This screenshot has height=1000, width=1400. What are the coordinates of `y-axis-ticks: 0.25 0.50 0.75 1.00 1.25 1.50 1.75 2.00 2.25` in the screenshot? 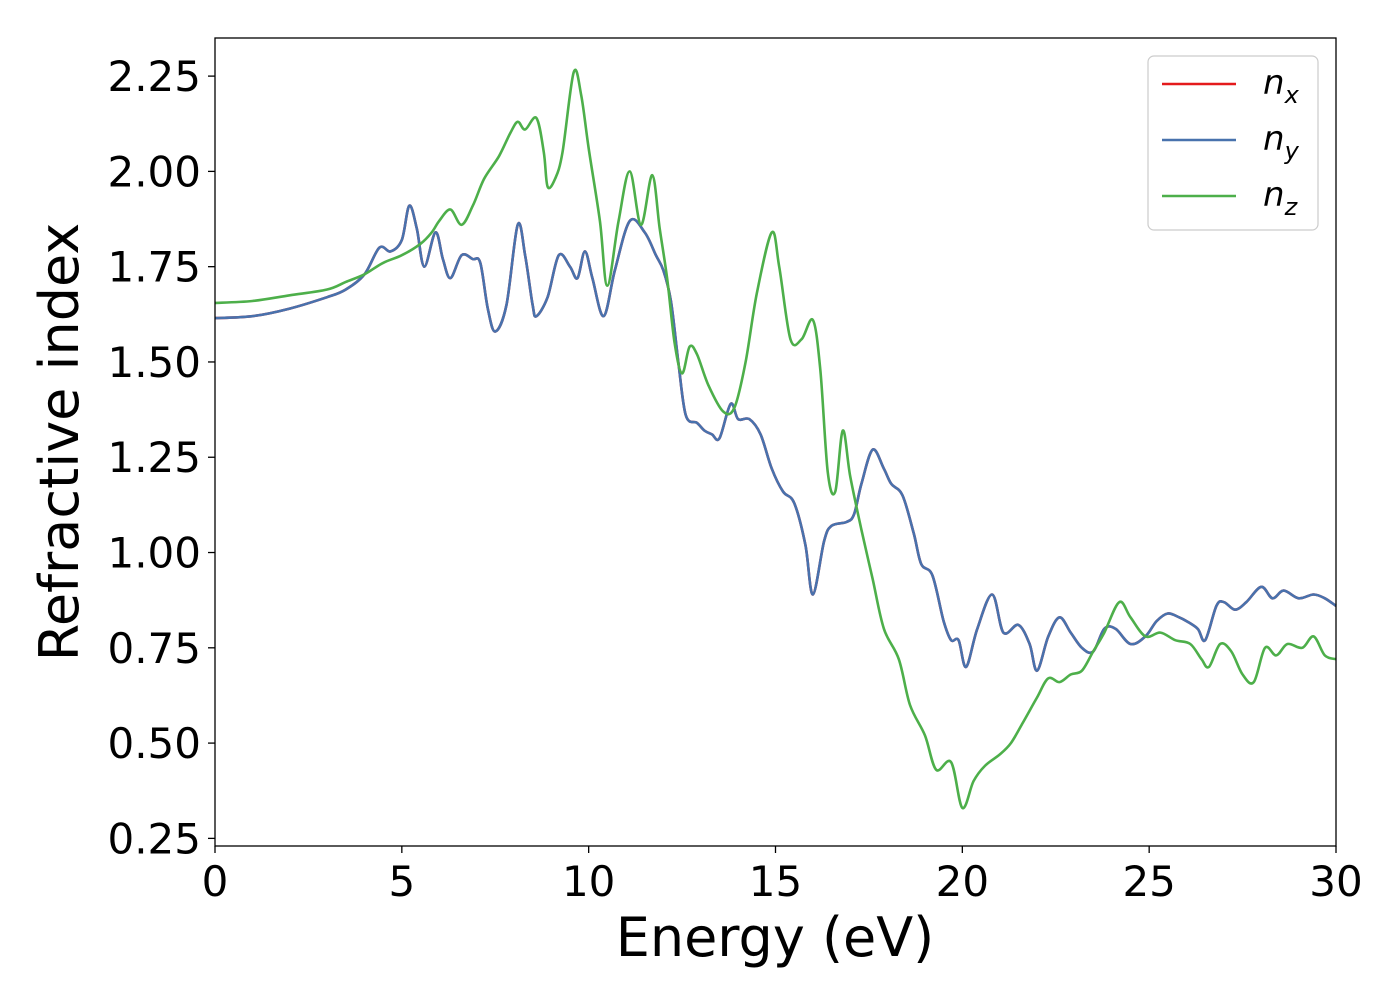 It's located at (161, 457).